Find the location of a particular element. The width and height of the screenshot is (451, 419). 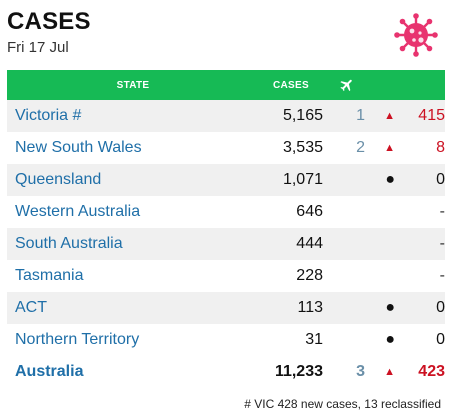

state-name: Western Australia is located at coordinates (78, 211).